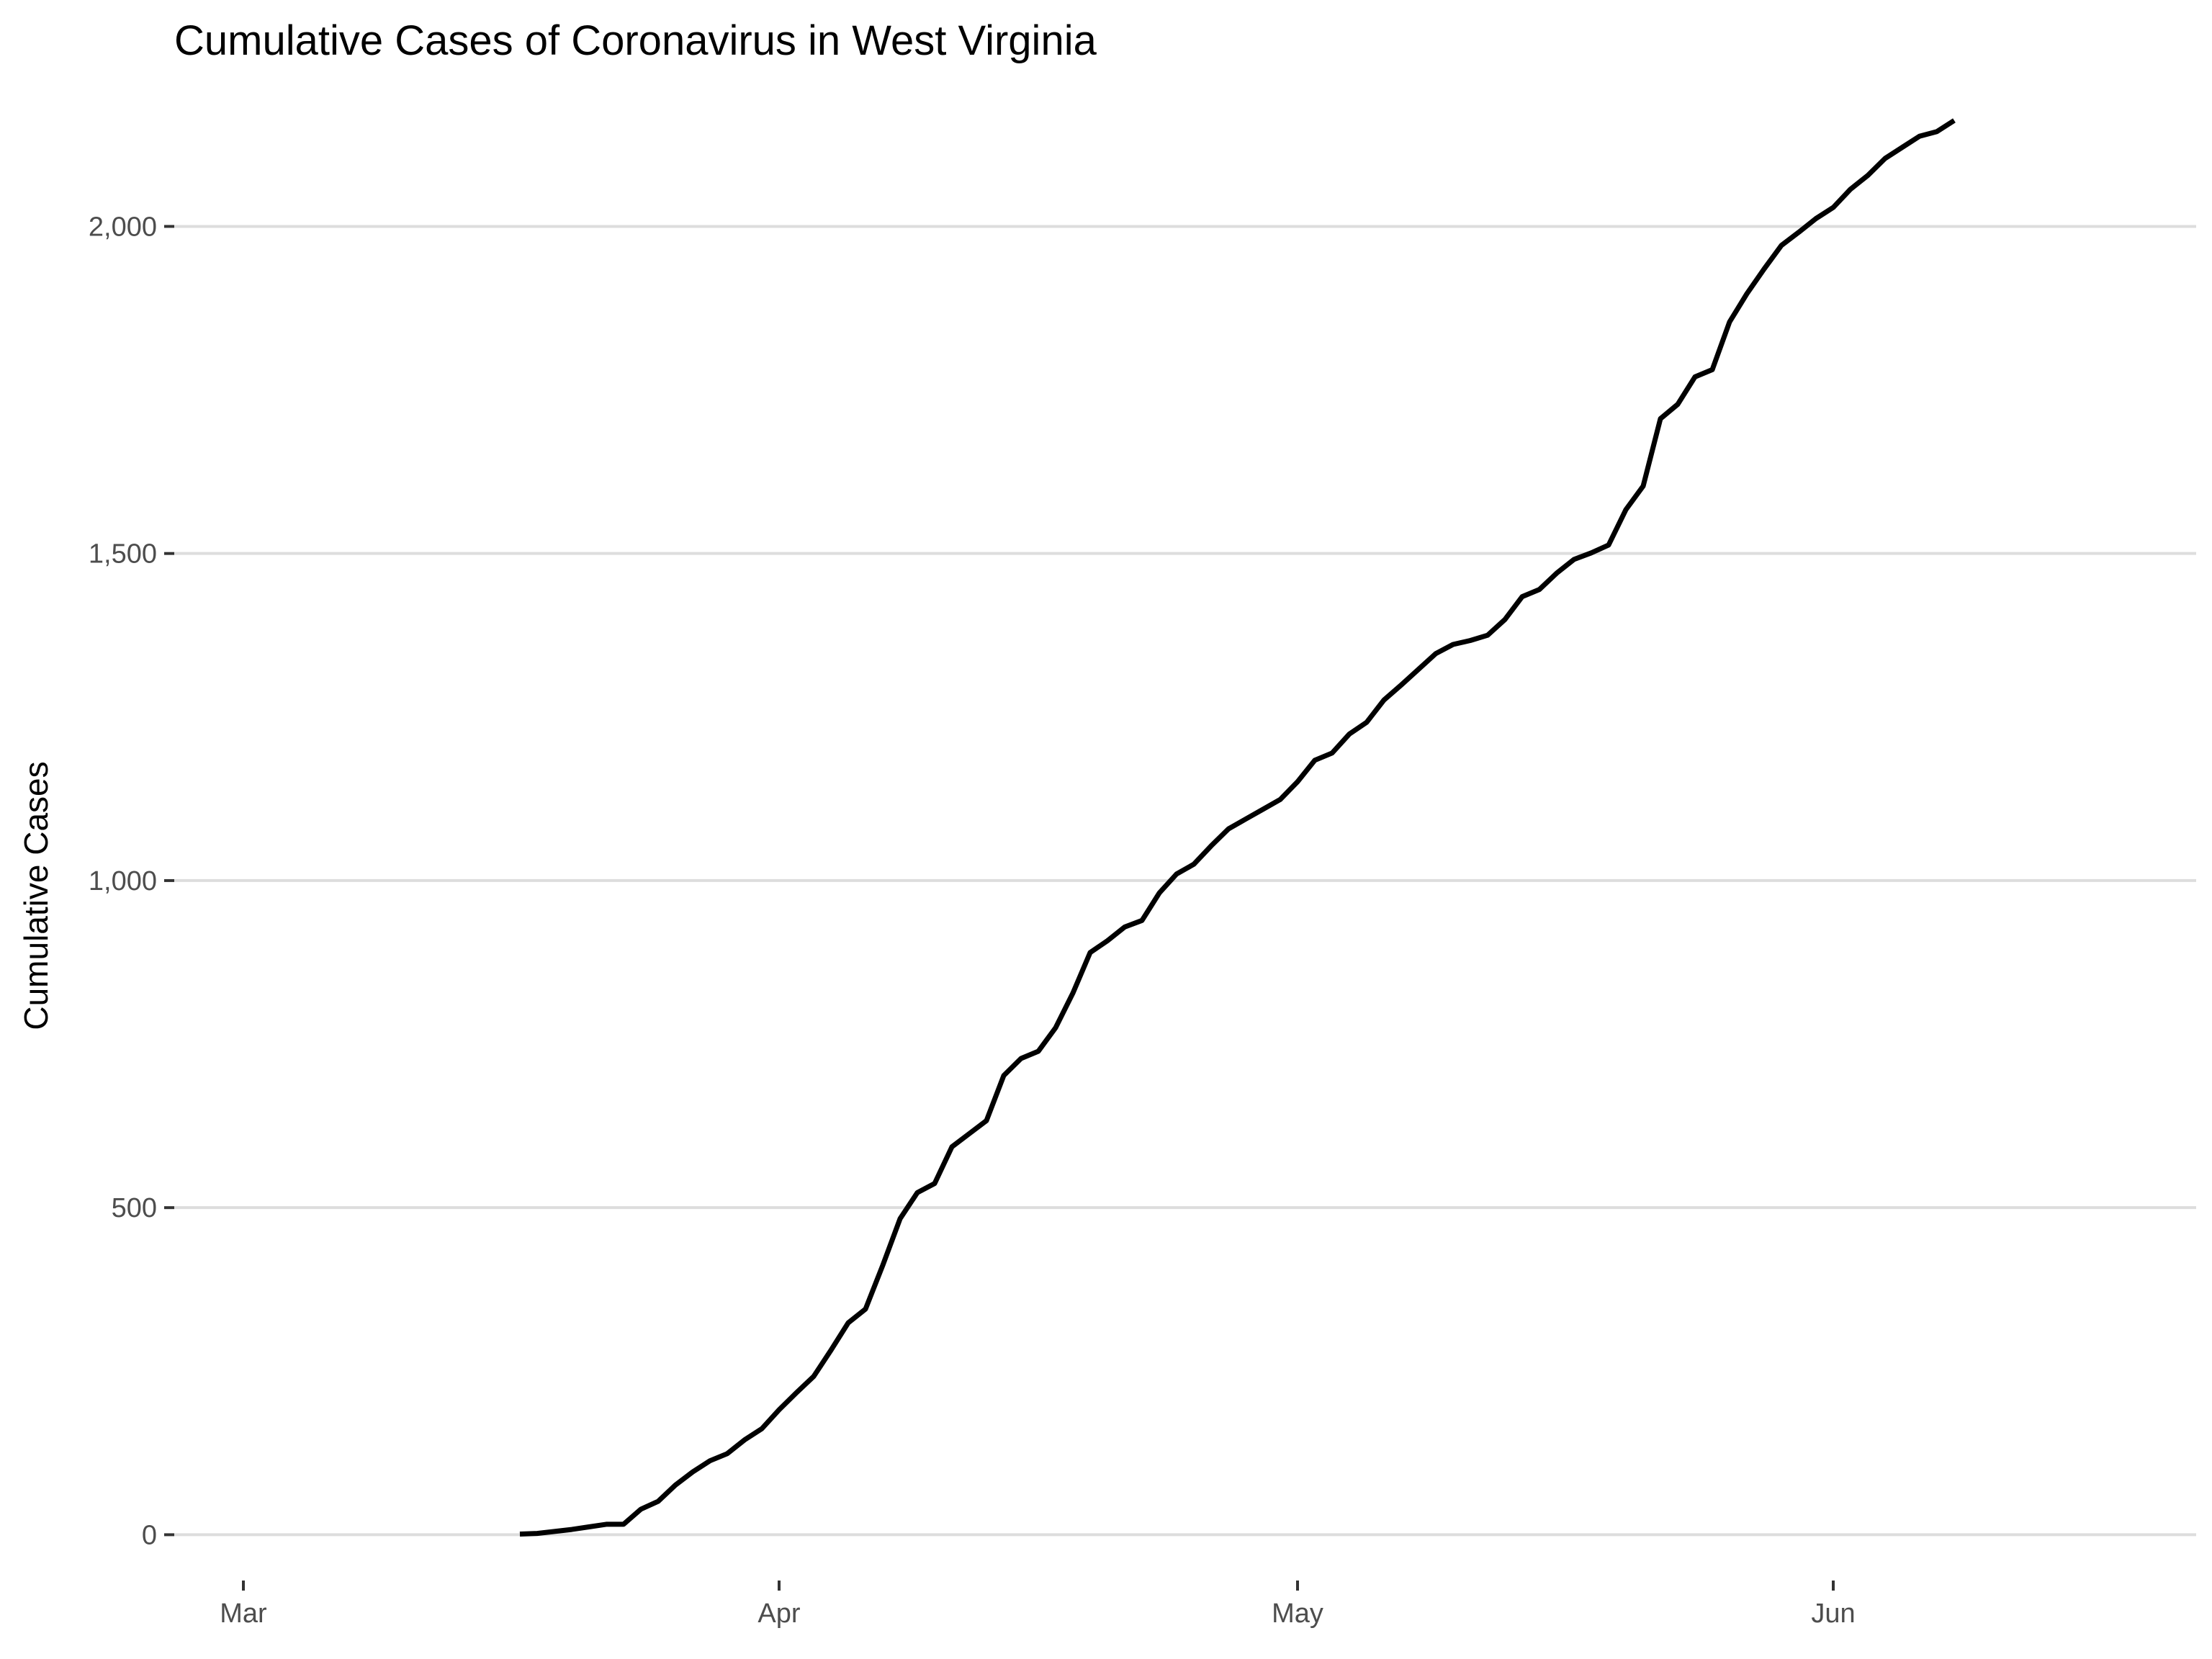  I want to click on x-tick-label: Apr, so click(778, 1614).